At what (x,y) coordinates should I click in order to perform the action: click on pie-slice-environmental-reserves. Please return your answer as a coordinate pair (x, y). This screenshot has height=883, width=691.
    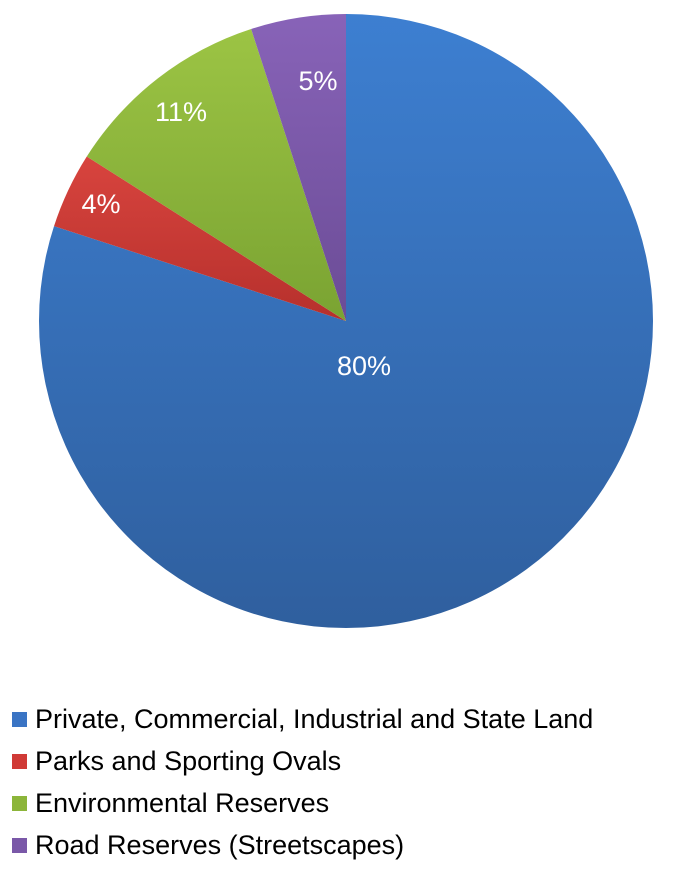
    Looking at the image, I should click on (216, 175).